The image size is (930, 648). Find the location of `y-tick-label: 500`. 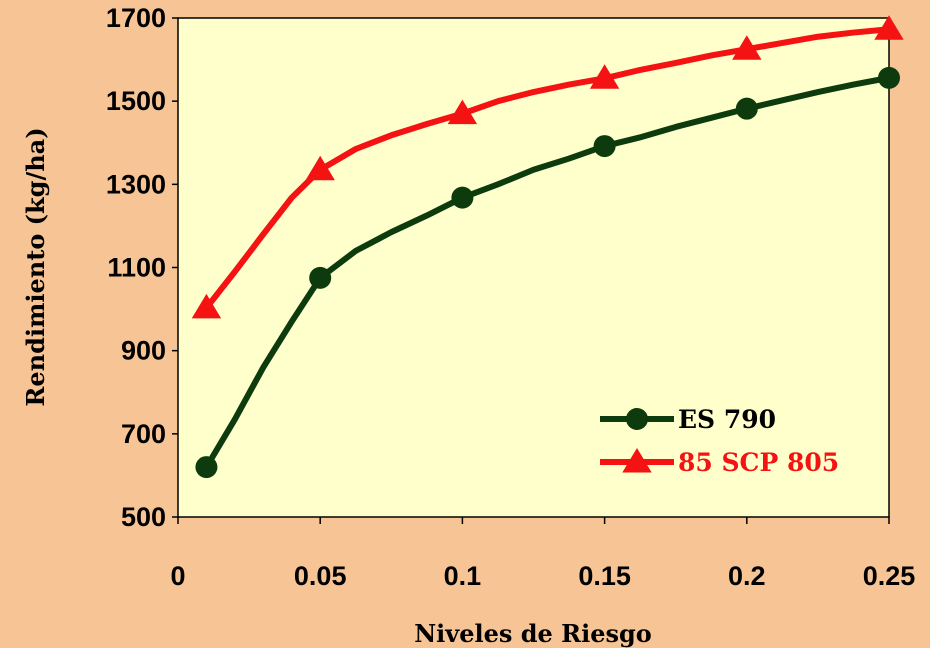

y-tick-label: 500 is located at coordinates (143, 517).